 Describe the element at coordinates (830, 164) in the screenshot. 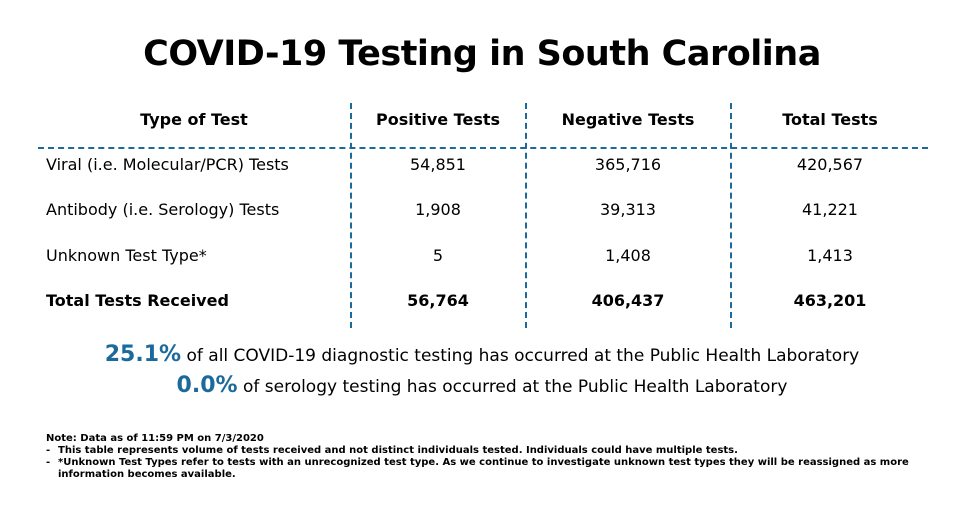

I see `row-total: 420,567` at that location.